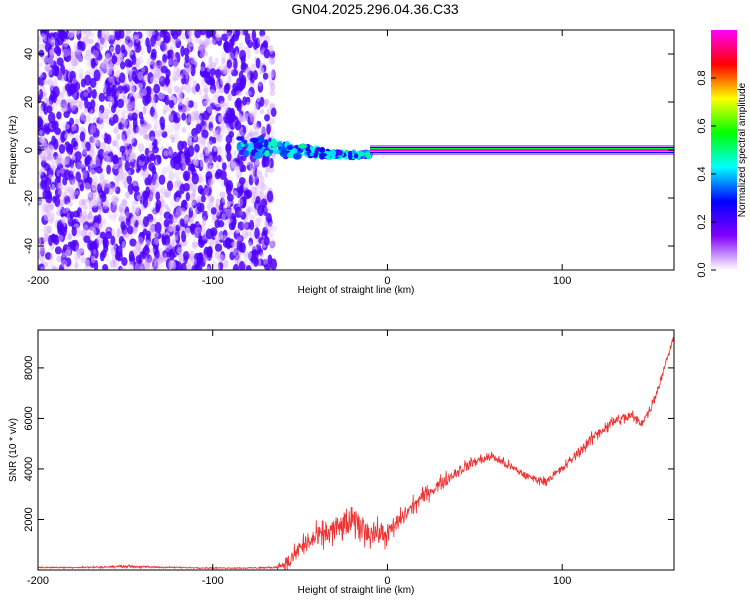 Image resolution: width=750 pixels, height=600 pixels. Describe the element at coordinates (29, 150) in the screenshot. I see `spectrogram-y-tick-label: 0` at that location.